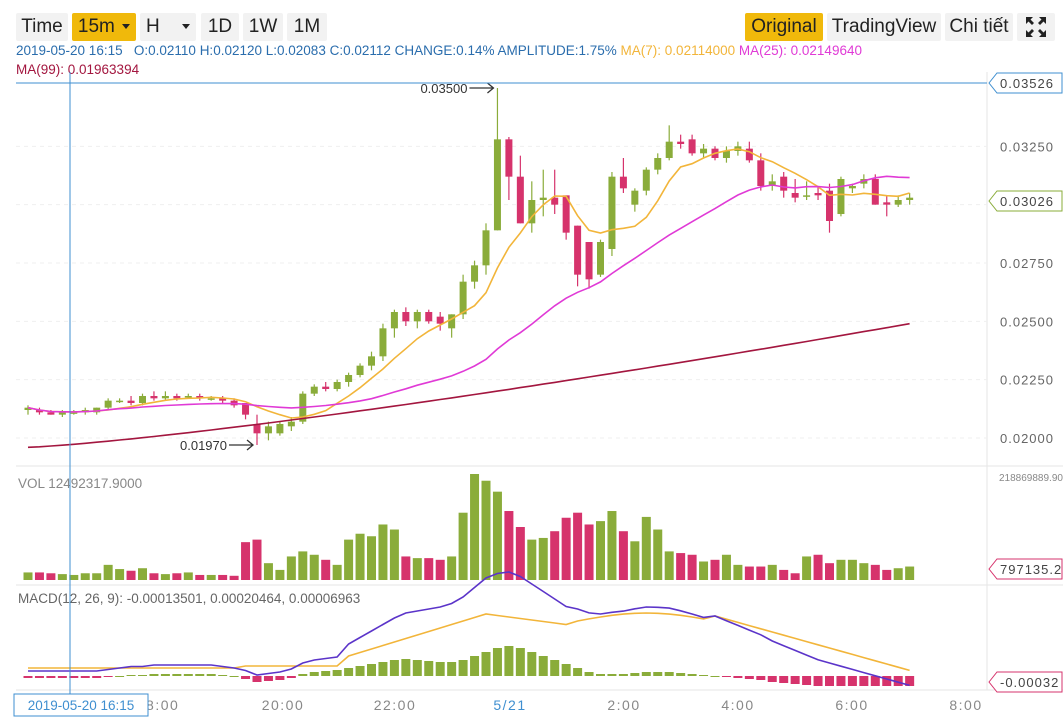 The image size is (1063, 720). I want to click on price-tick-label: 0.02250, so click(1027, 380).